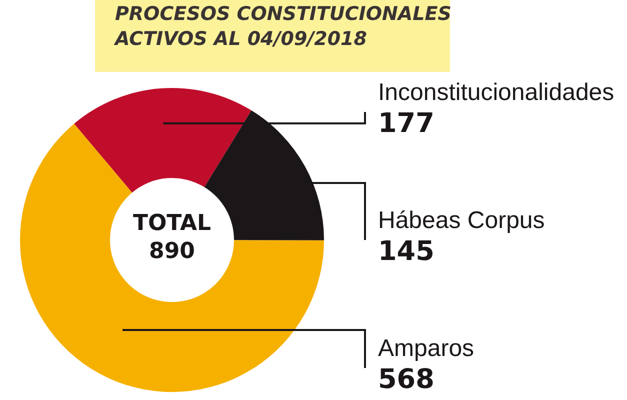 The height and width of the screenshot is (400, 627). What do you see at coordinates (406, 123) in the screenshot?
I see `data-label: 177` at bounding box center [406, 123].